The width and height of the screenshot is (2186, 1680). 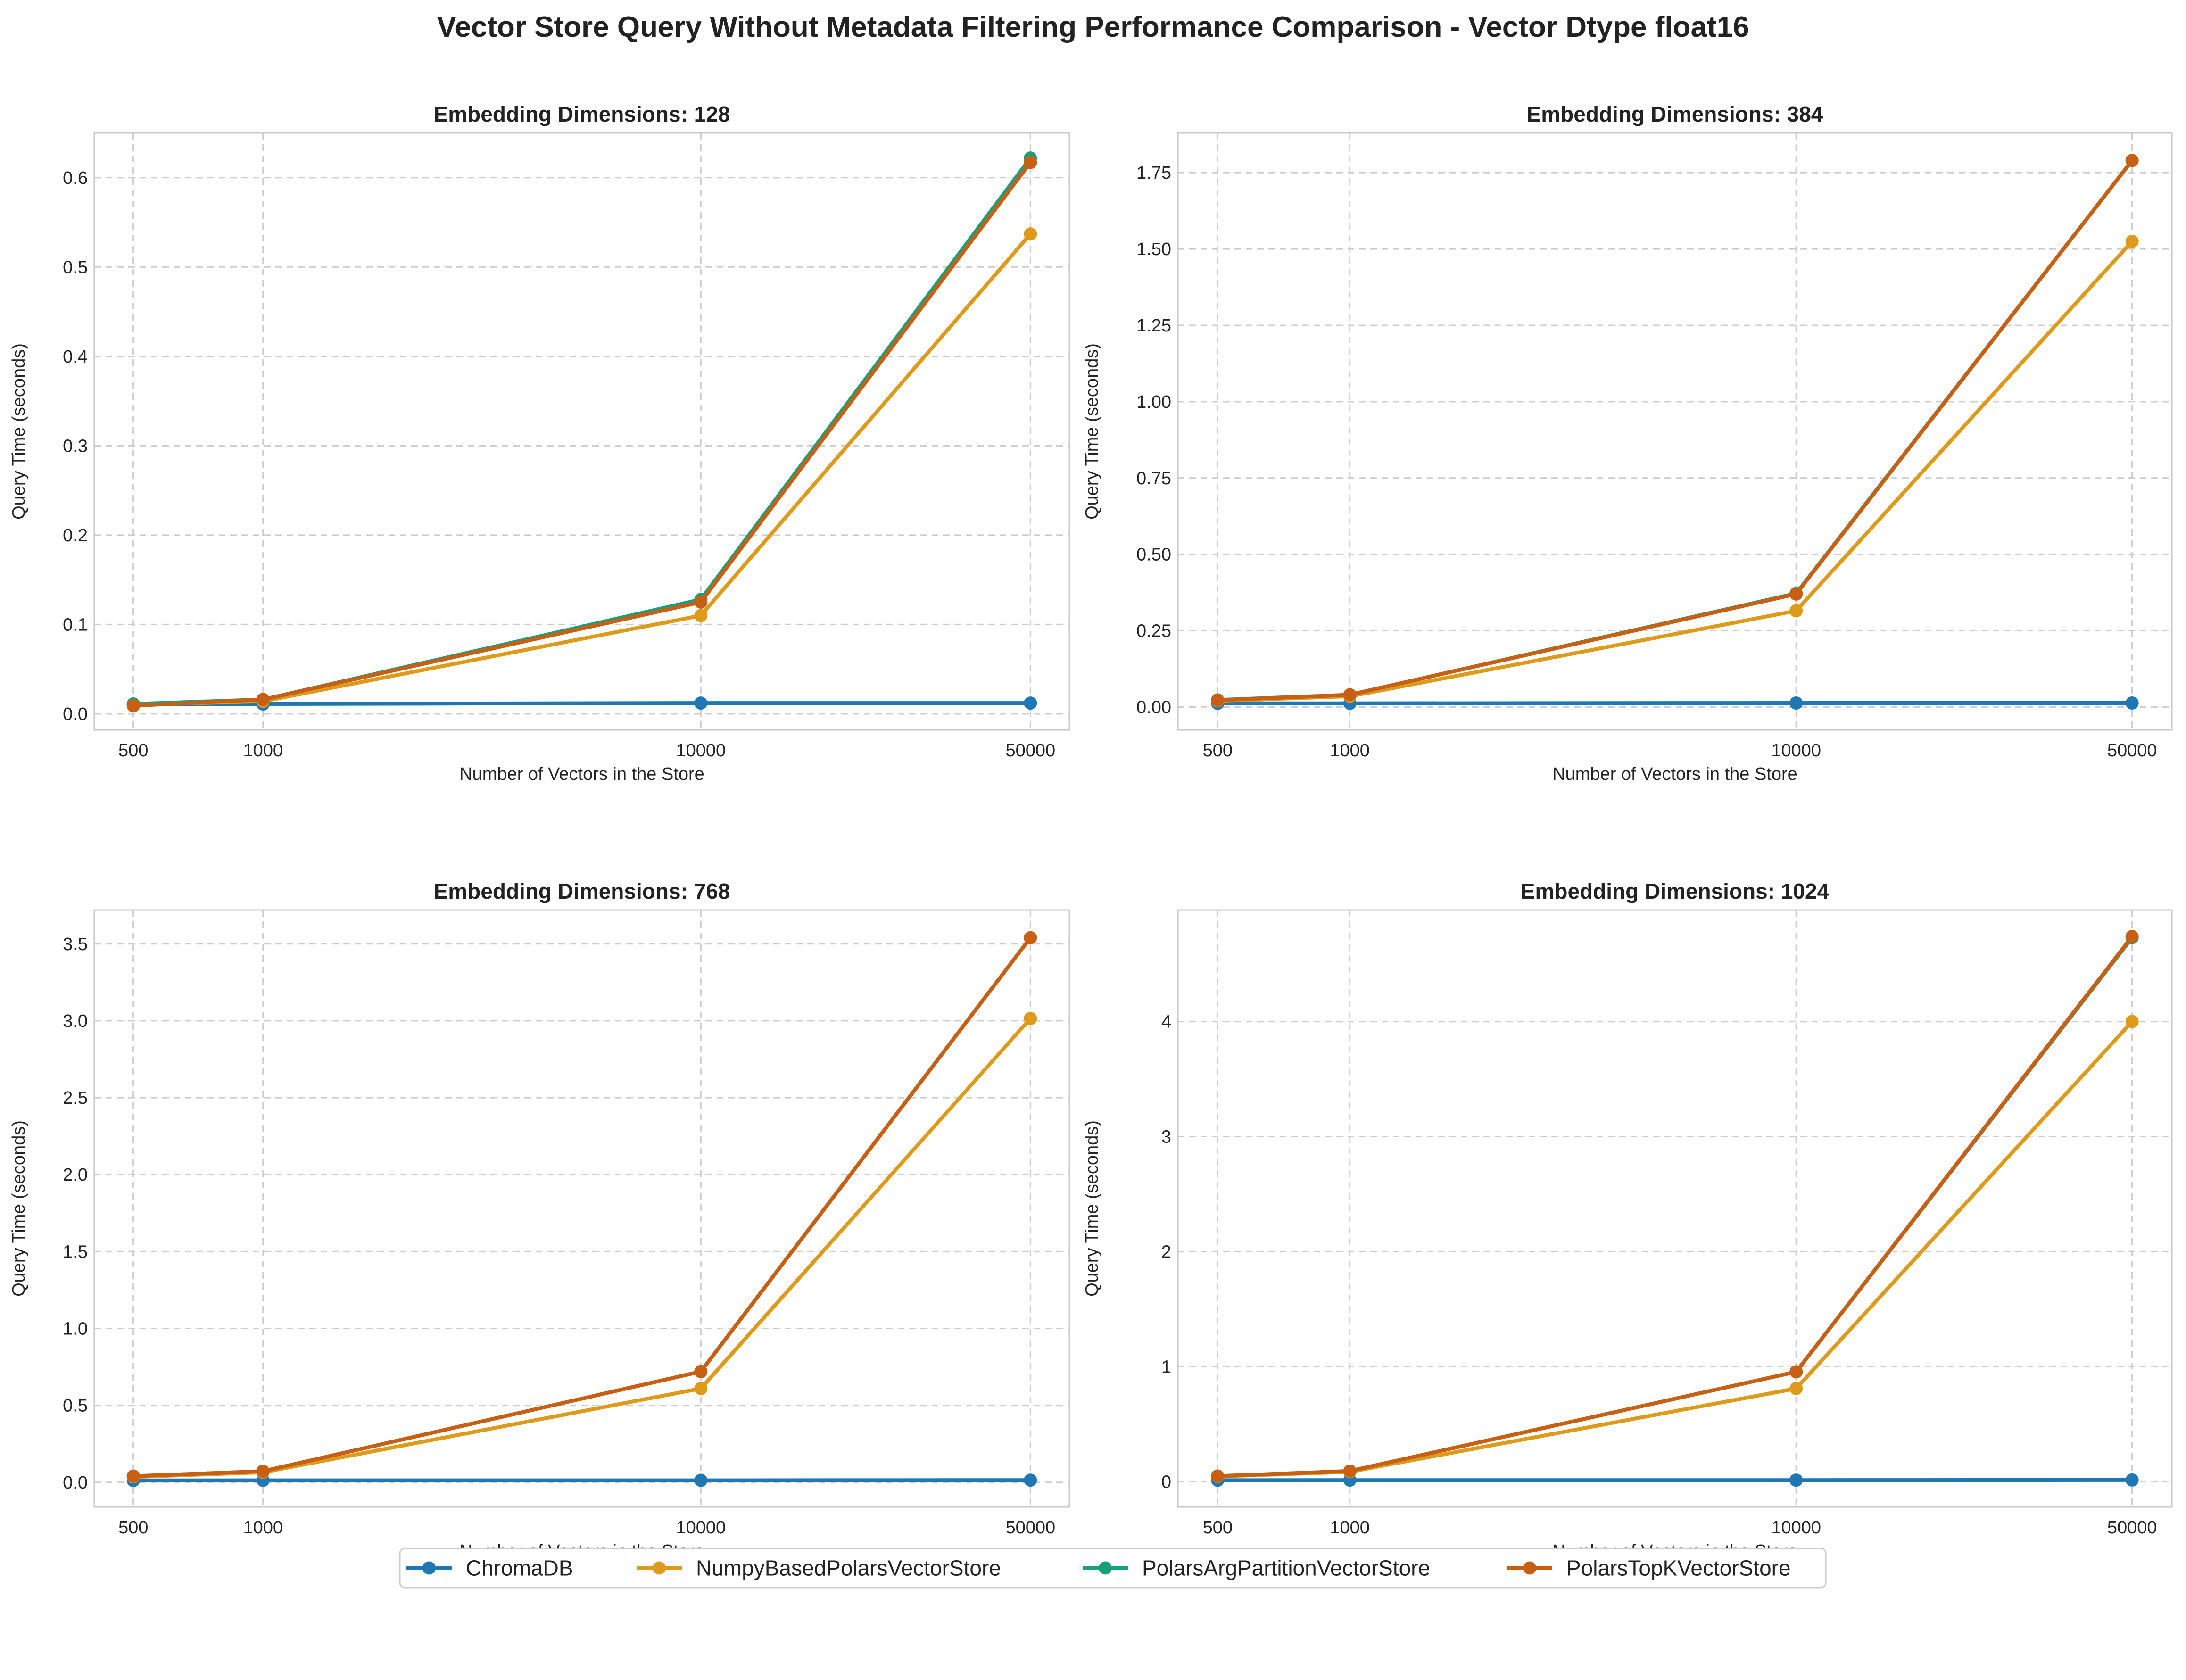 What do you see at coordinates (582, 114) in the screenshot?
I see `subplot-title: Embedding Dimensions: 128` at bounding box center [582, 114].